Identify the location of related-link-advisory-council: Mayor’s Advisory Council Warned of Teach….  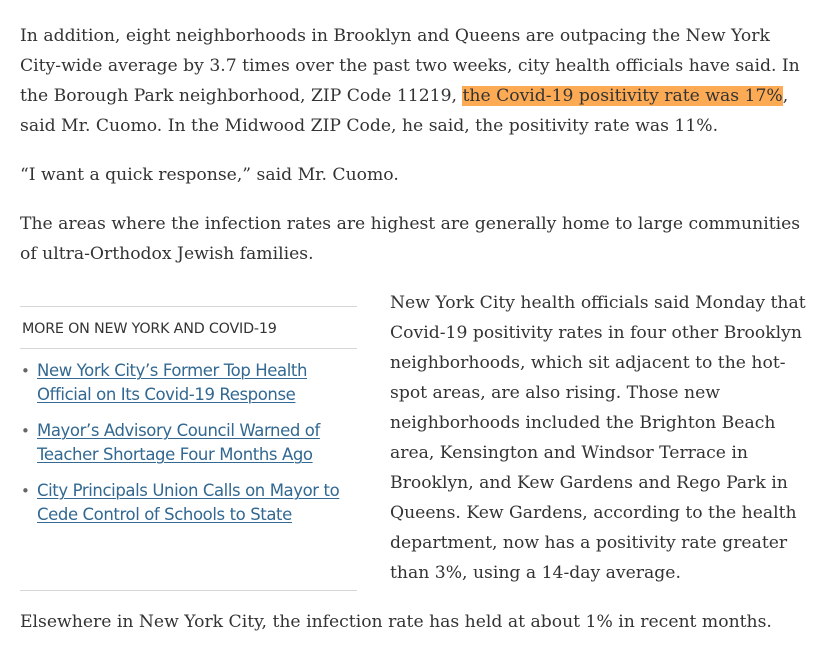
(178, 442).